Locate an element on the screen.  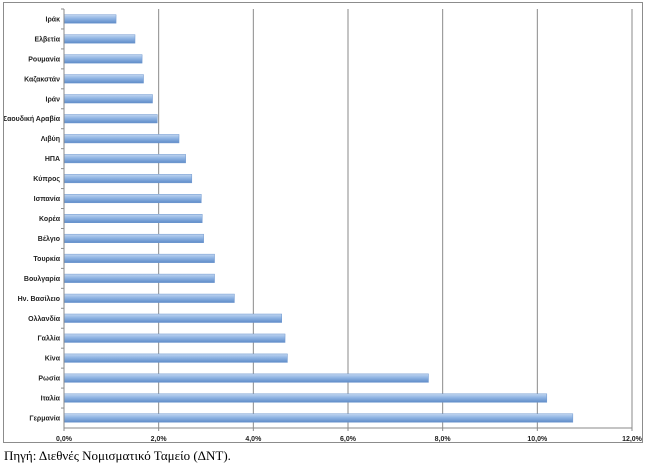
category-label: Ιράν is located at coordinates (53, 99).